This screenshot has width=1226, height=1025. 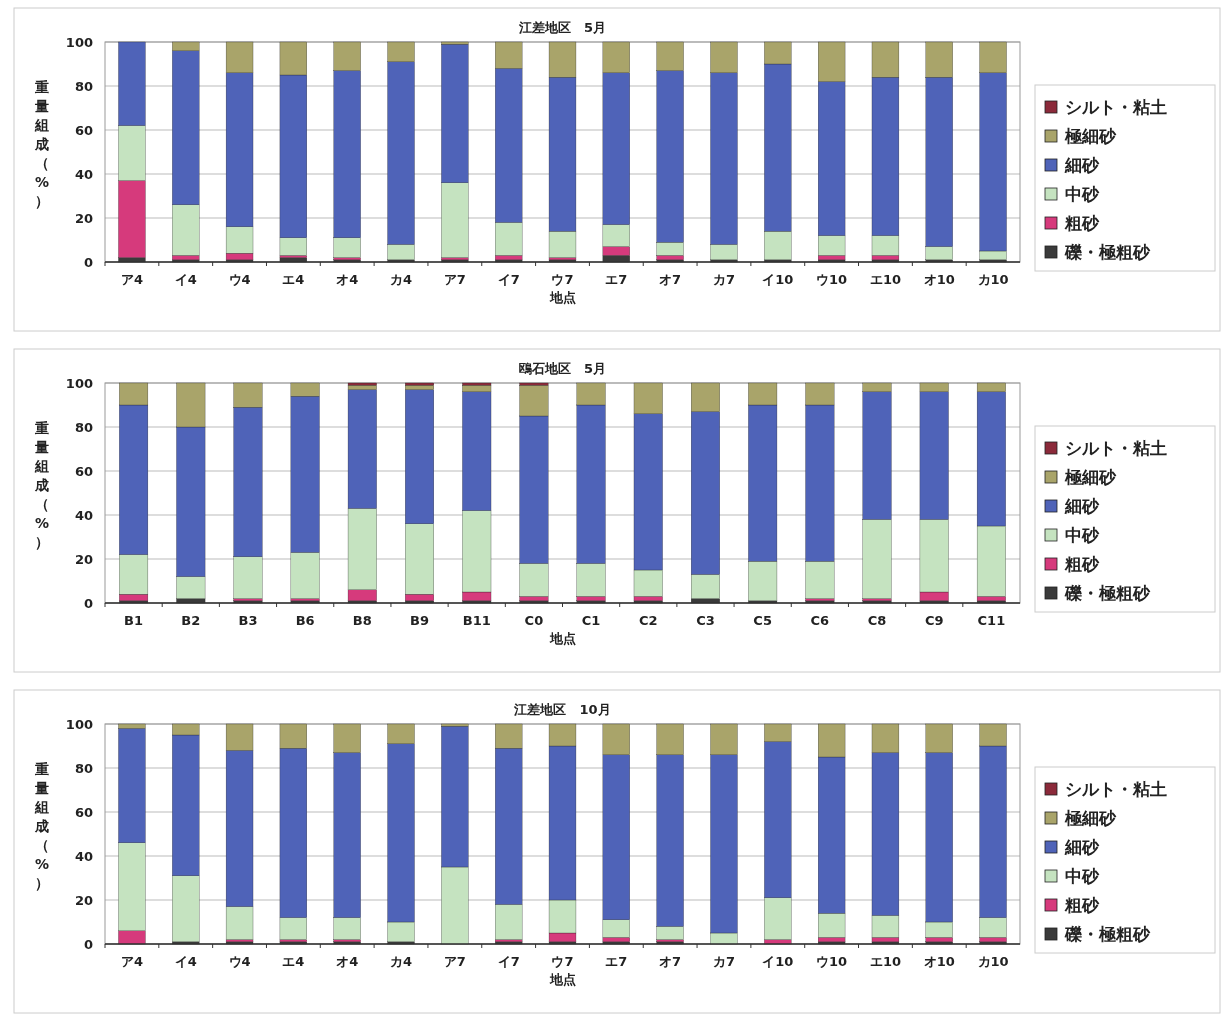 What do you see at coordinates (134, 620) in the screenshot?
I see `x-tick-label: B1` at bounding box center [134, 620].